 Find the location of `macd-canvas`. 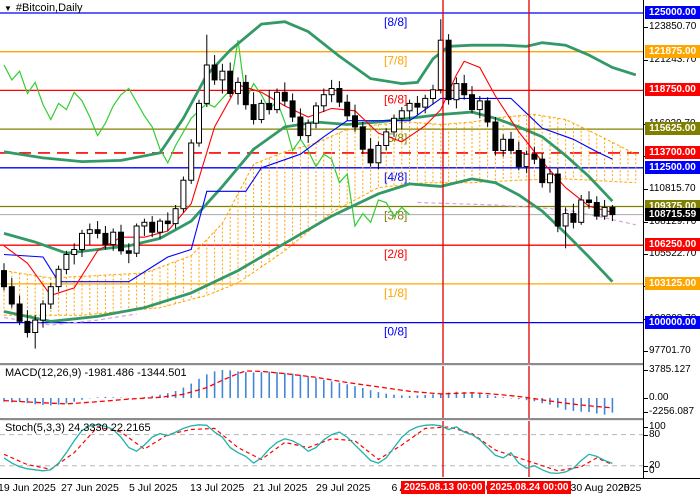

macd-canvas is located at coordinates (321, 392).